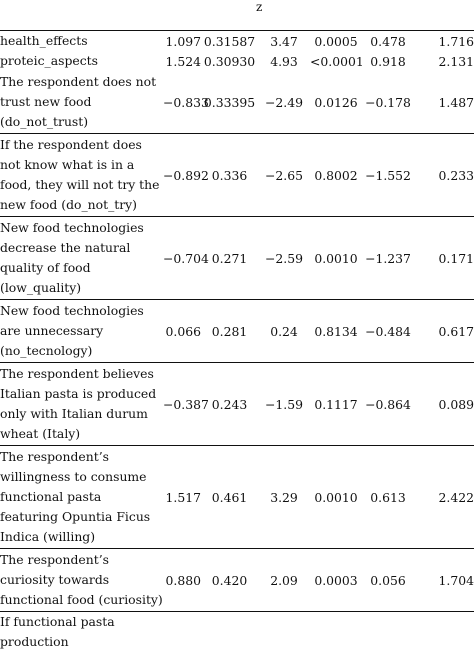 This screenshot has height=652, width=474. Describe the element at coordinates (388, 102) in the screenshot. I see `cell-ci-lower: −0.178` at that location.